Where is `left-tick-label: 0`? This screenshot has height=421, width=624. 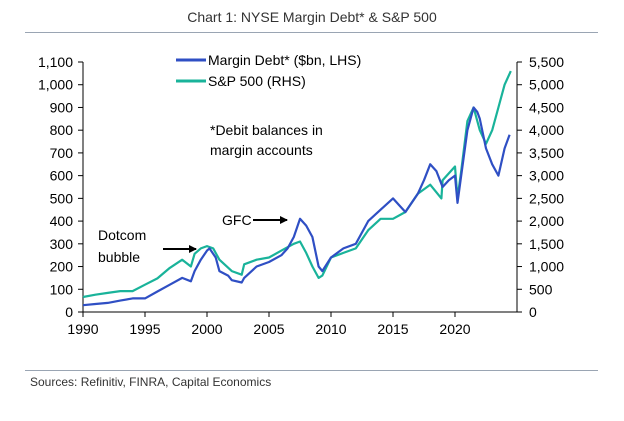 left-tick-label: 0 is located at coordinates (69, 312).